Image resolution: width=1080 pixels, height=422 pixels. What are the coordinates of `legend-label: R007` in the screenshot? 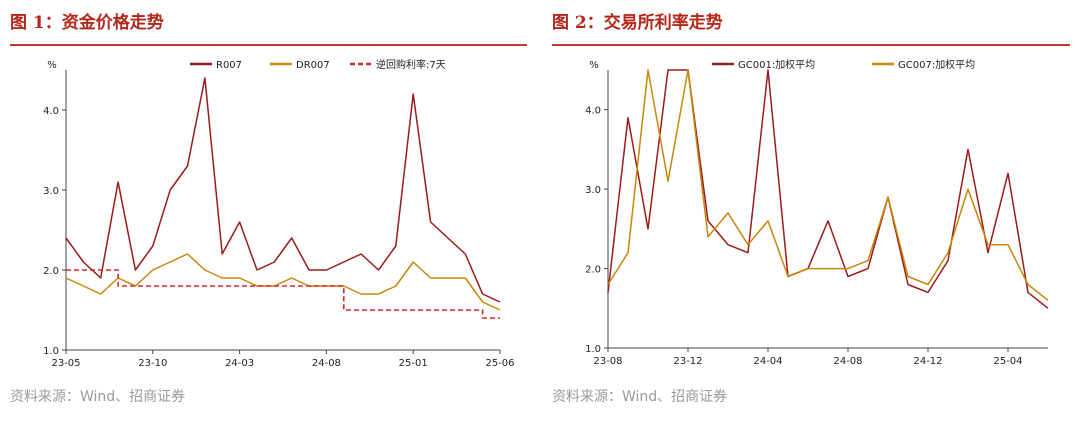 It's located at (229, 65).